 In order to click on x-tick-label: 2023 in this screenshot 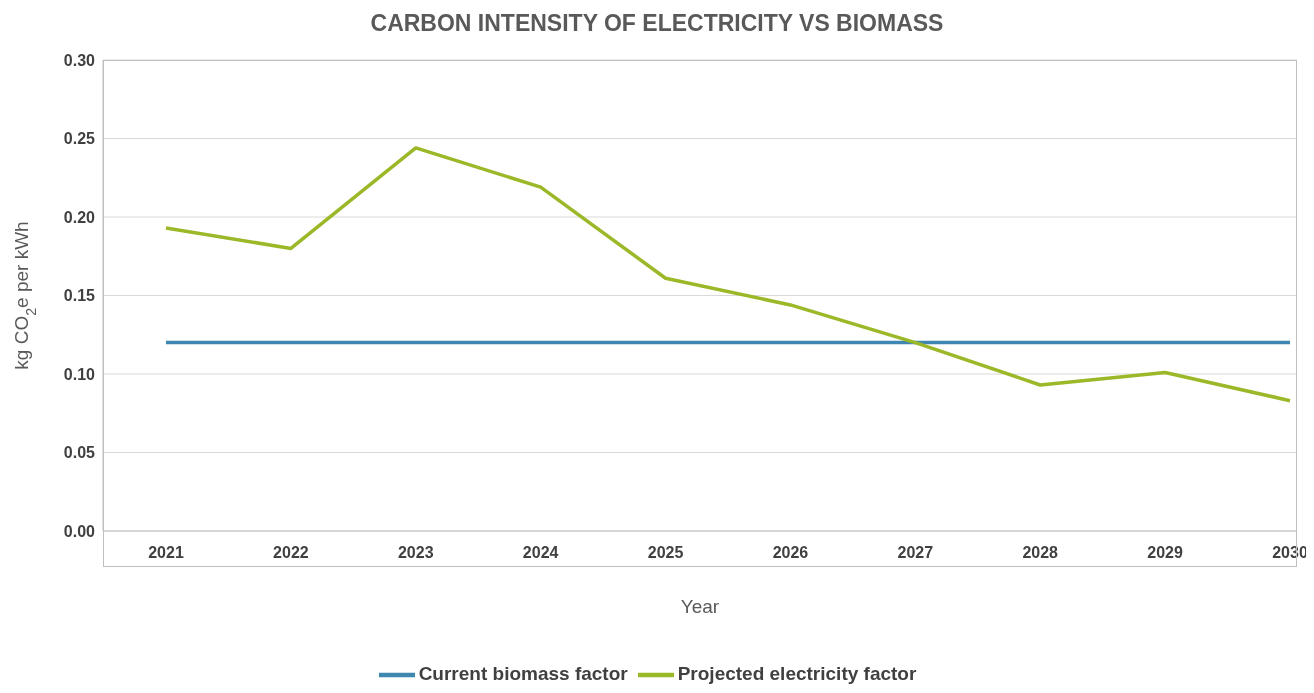, I will do `click(415, 553)`.